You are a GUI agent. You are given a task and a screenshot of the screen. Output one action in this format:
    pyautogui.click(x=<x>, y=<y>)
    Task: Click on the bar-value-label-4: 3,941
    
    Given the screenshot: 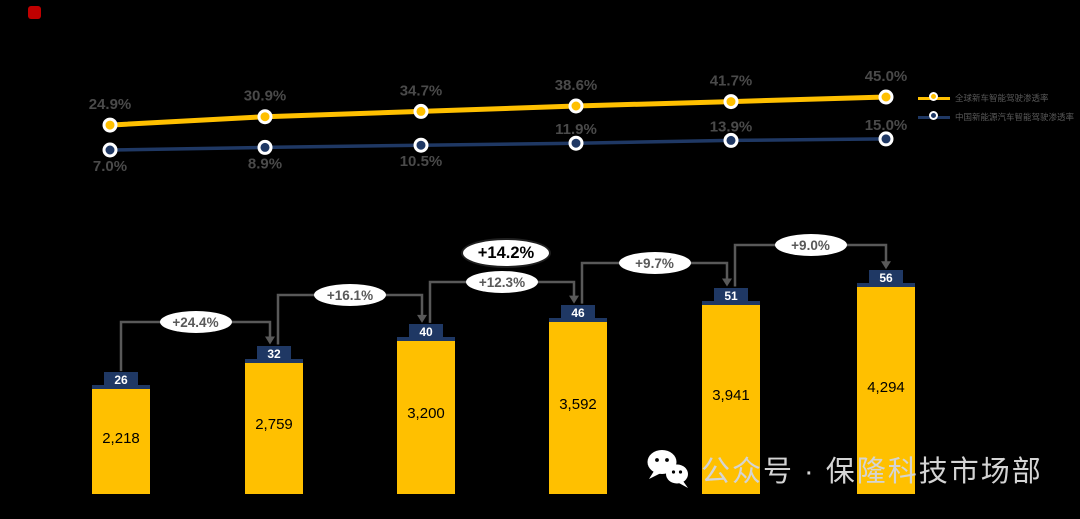 What is the action you would take?
    pyautogui.click(x=731, y=396)
    